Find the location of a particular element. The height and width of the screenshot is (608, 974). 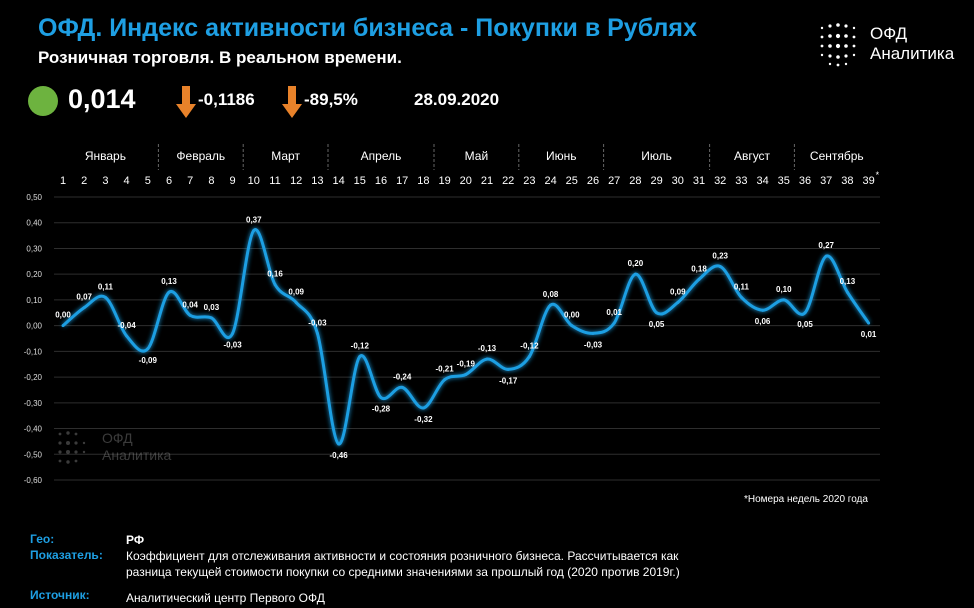

data-label: 0,23 is located at coordinates (720, 255).